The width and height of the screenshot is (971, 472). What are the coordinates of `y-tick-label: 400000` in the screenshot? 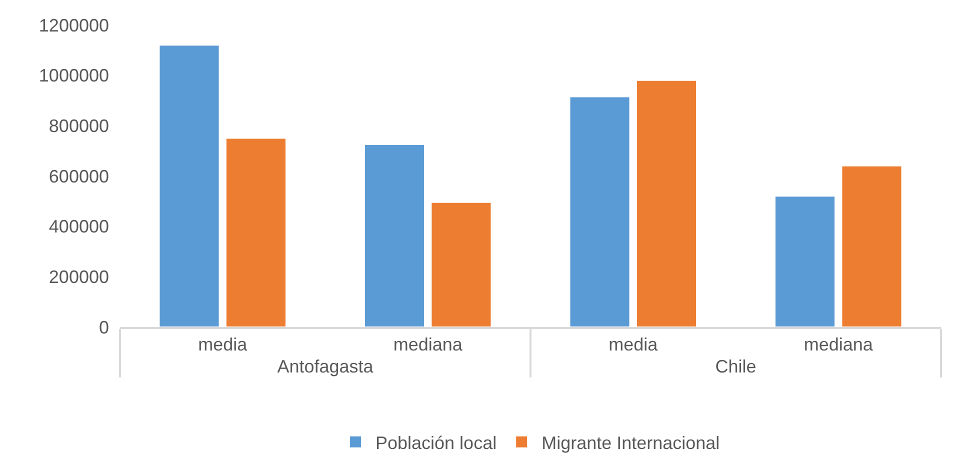 It's located at (78, 226).